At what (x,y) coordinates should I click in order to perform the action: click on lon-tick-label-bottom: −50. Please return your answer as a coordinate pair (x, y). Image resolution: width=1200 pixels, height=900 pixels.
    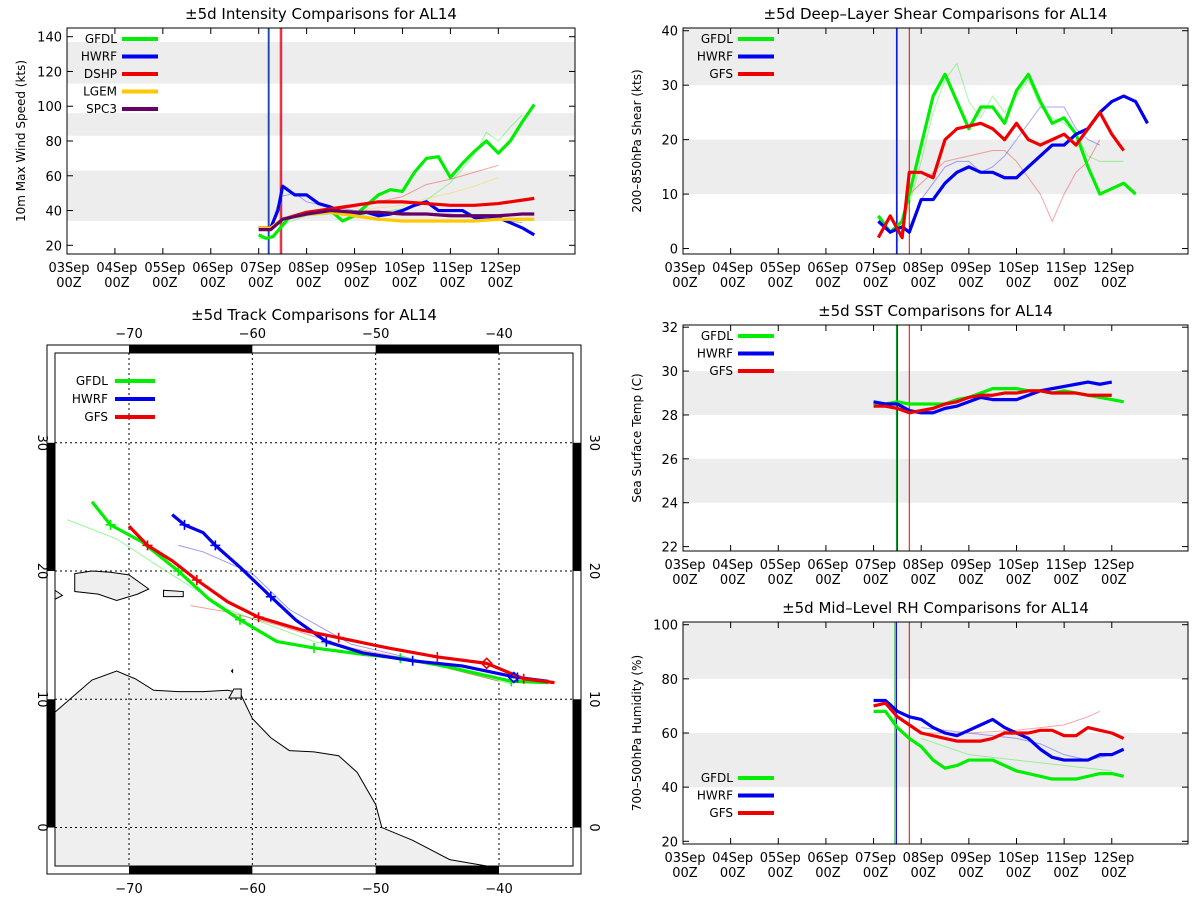
    Looking at the image, I should click on (375, 889).